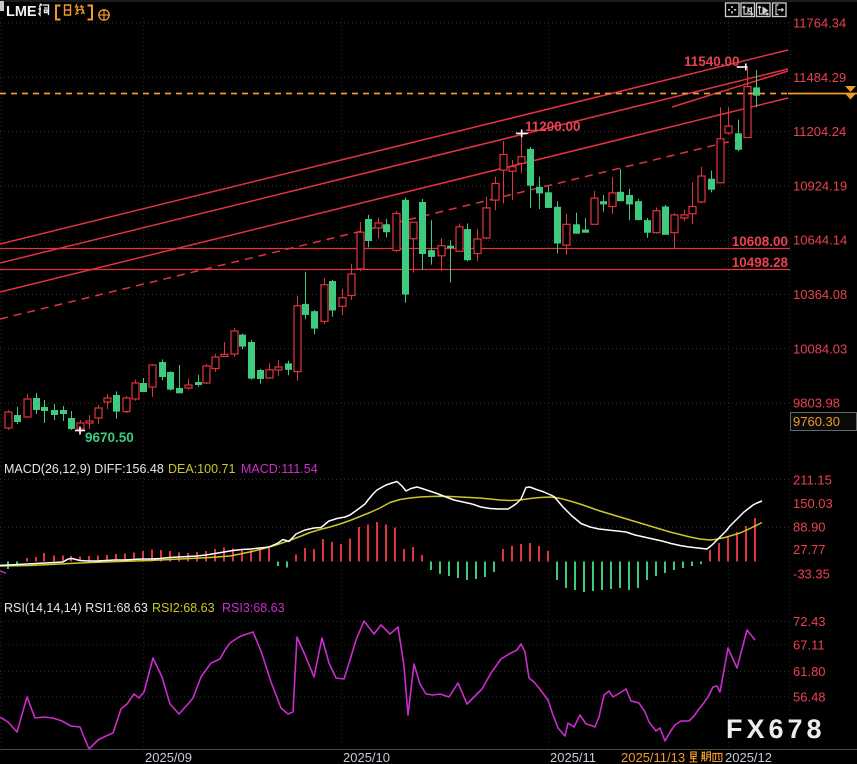  Describe the element at coordinates (809, 549) in the screenshot. I see `svg-text: 27.77` at that location.